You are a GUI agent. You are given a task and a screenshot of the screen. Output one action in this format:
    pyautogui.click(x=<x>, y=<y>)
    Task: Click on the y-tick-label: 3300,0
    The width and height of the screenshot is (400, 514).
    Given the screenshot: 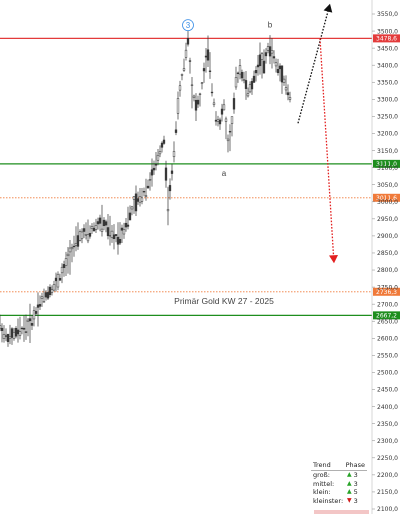 What is the action you would take?
    pyautogui.click(x=387, y=100)
    